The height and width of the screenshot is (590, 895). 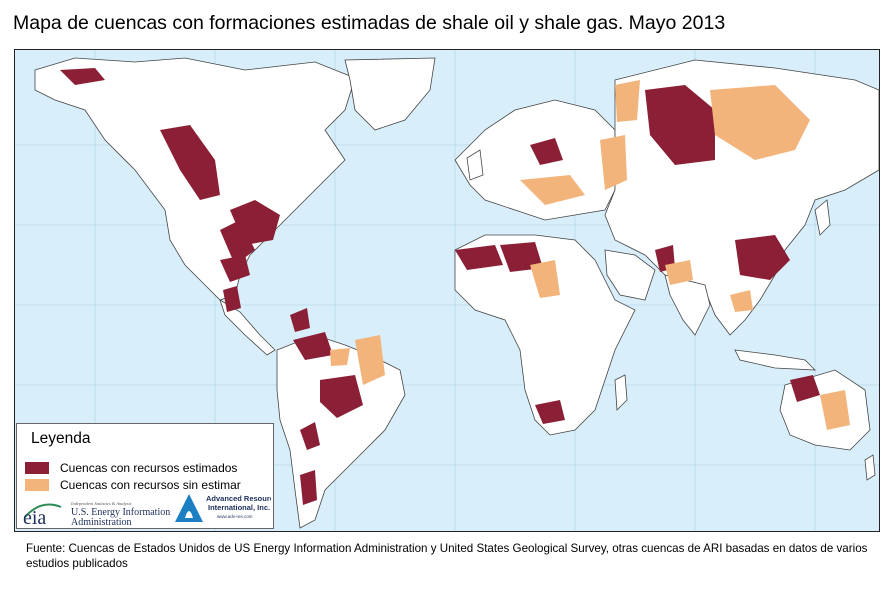 What do you see at coordinates (310, 436) in the screenshot?
I see `basin-argentina` at bounding box center [310, 436].